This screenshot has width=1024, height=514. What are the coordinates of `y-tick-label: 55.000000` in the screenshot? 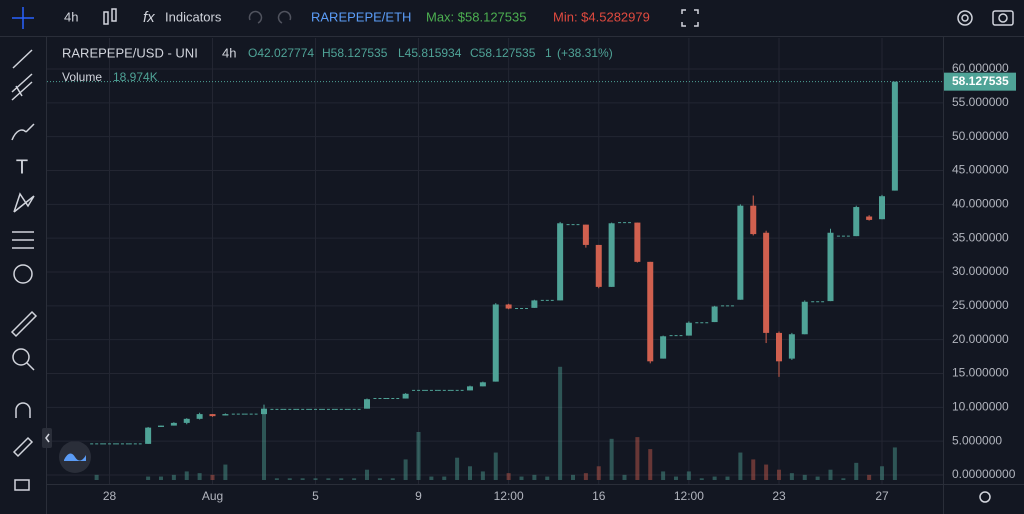 It's located at (980, 102).